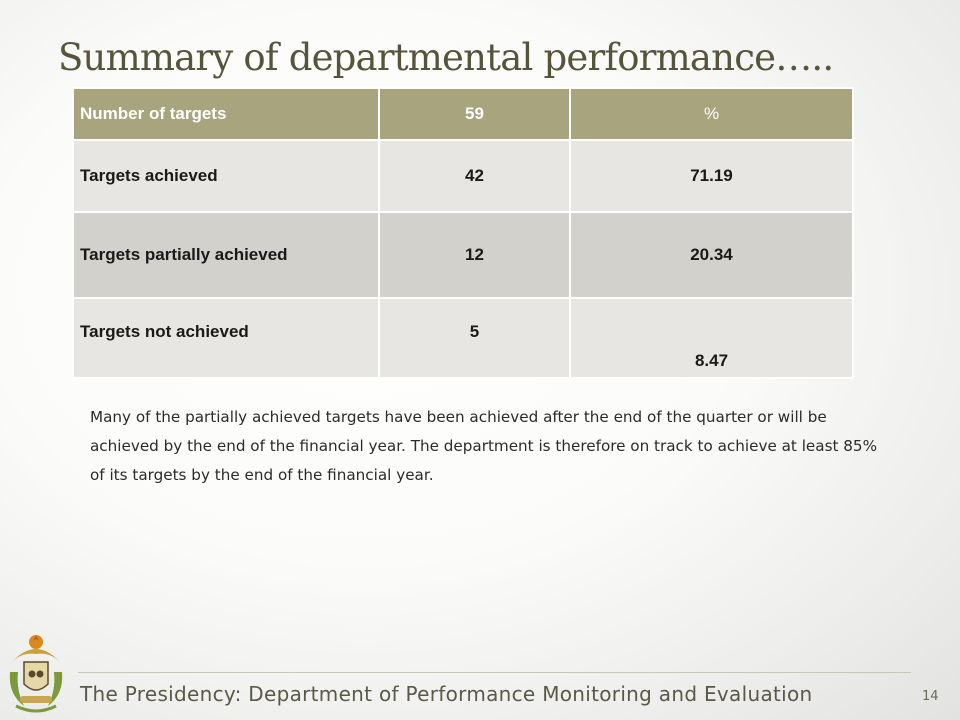 The width and height of the screenshot is (960, 720). I want to click on table-row: Targets achieved 42 71.19, so click(463, 176).